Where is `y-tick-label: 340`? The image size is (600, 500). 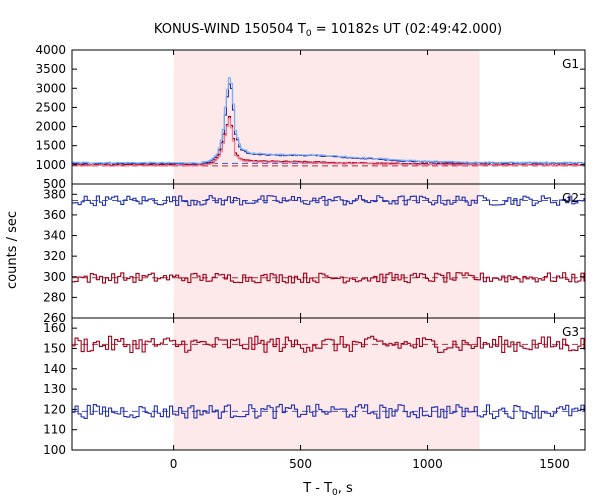 y-tick-label: 340 is located at coordinates (54, 236).